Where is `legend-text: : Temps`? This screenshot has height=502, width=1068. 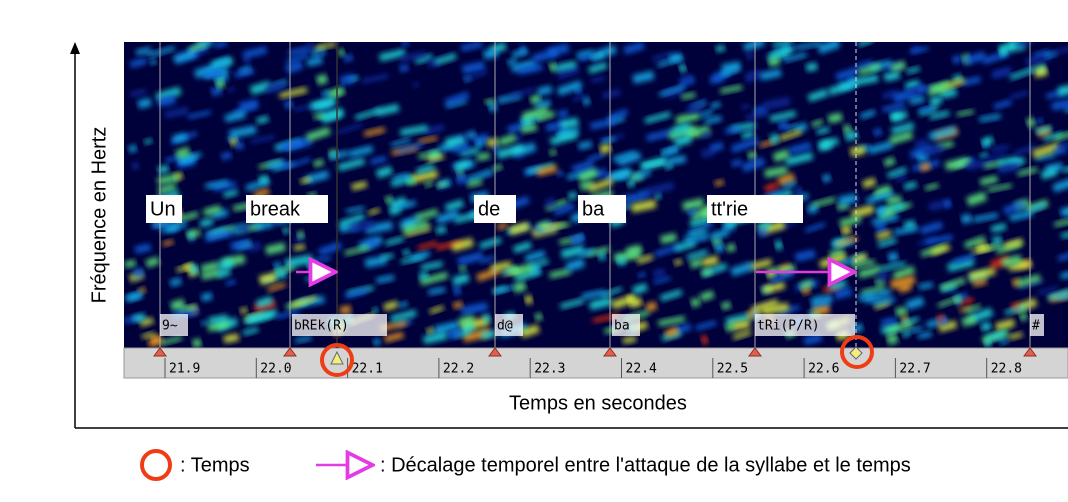
legend-text: : Temps is located at coordinates (215, 465).